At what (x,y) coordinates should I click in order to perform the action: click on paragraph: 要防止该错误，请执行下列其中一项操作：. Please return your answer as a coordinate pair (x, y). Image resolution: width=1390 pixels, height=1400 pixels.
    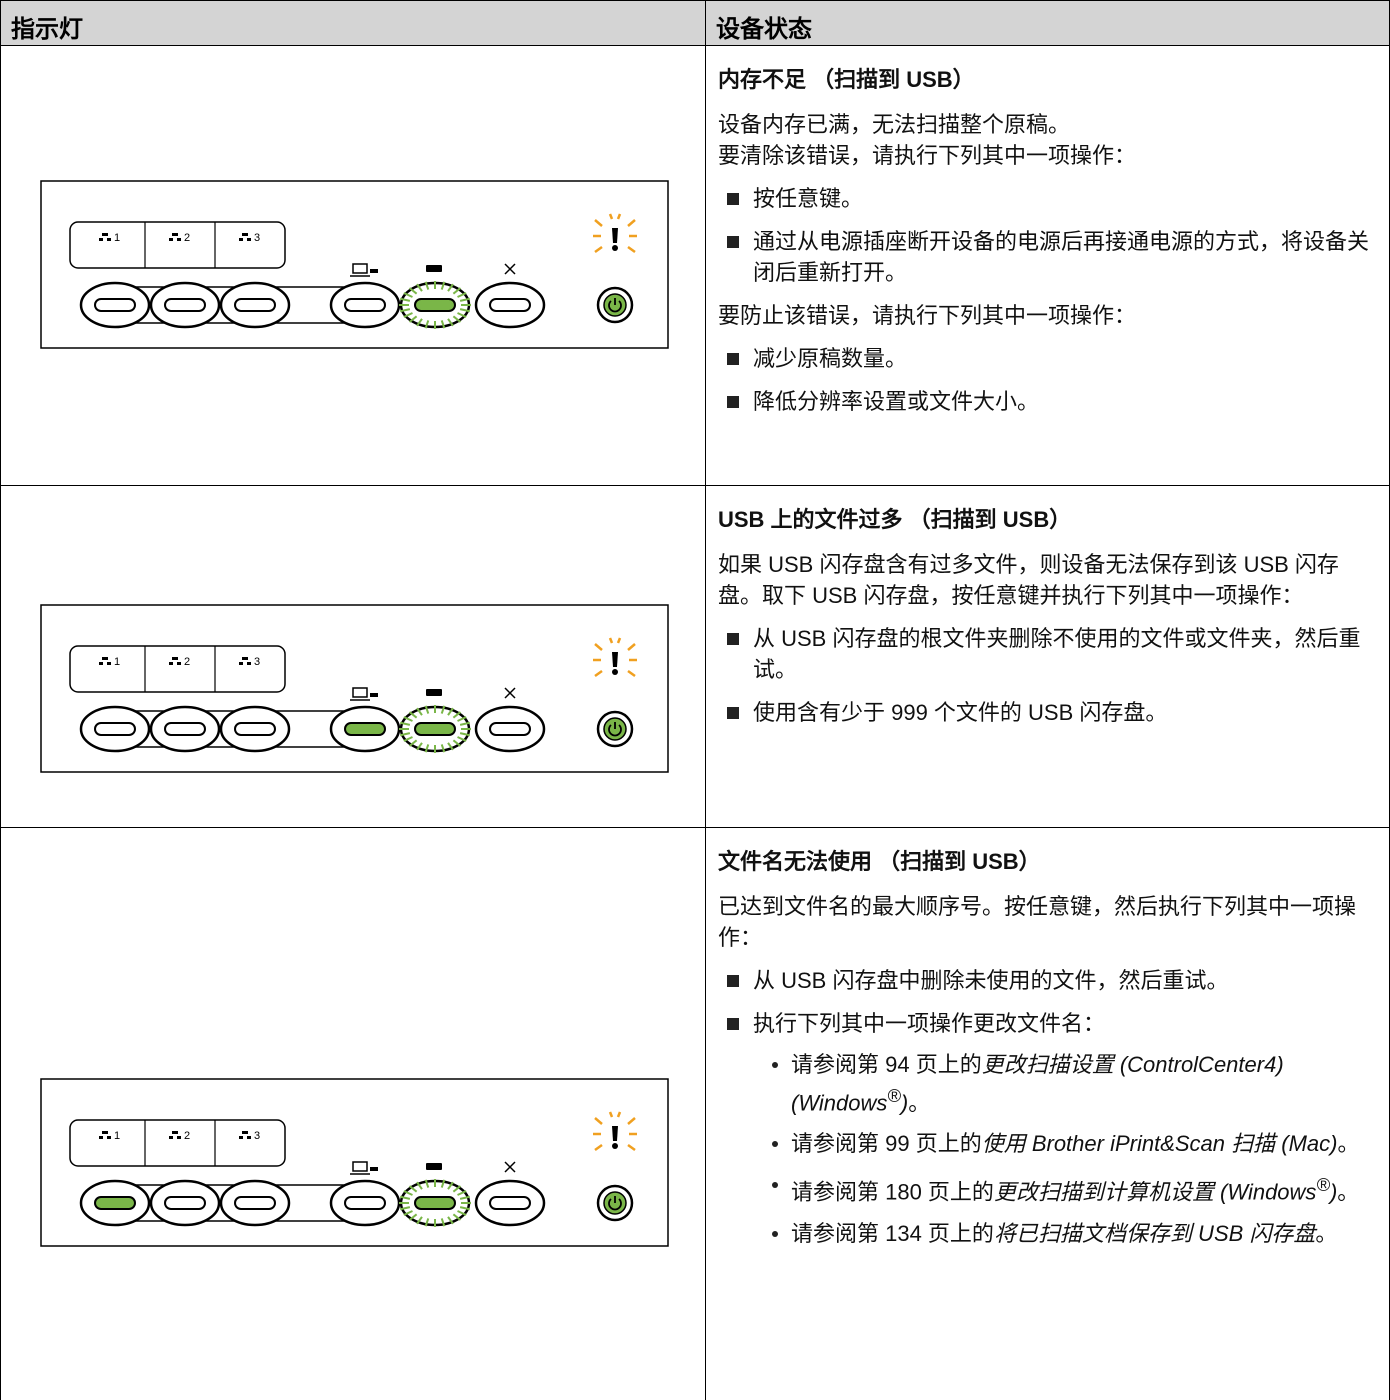
    Looking at the image, I should click on (1047, 315).